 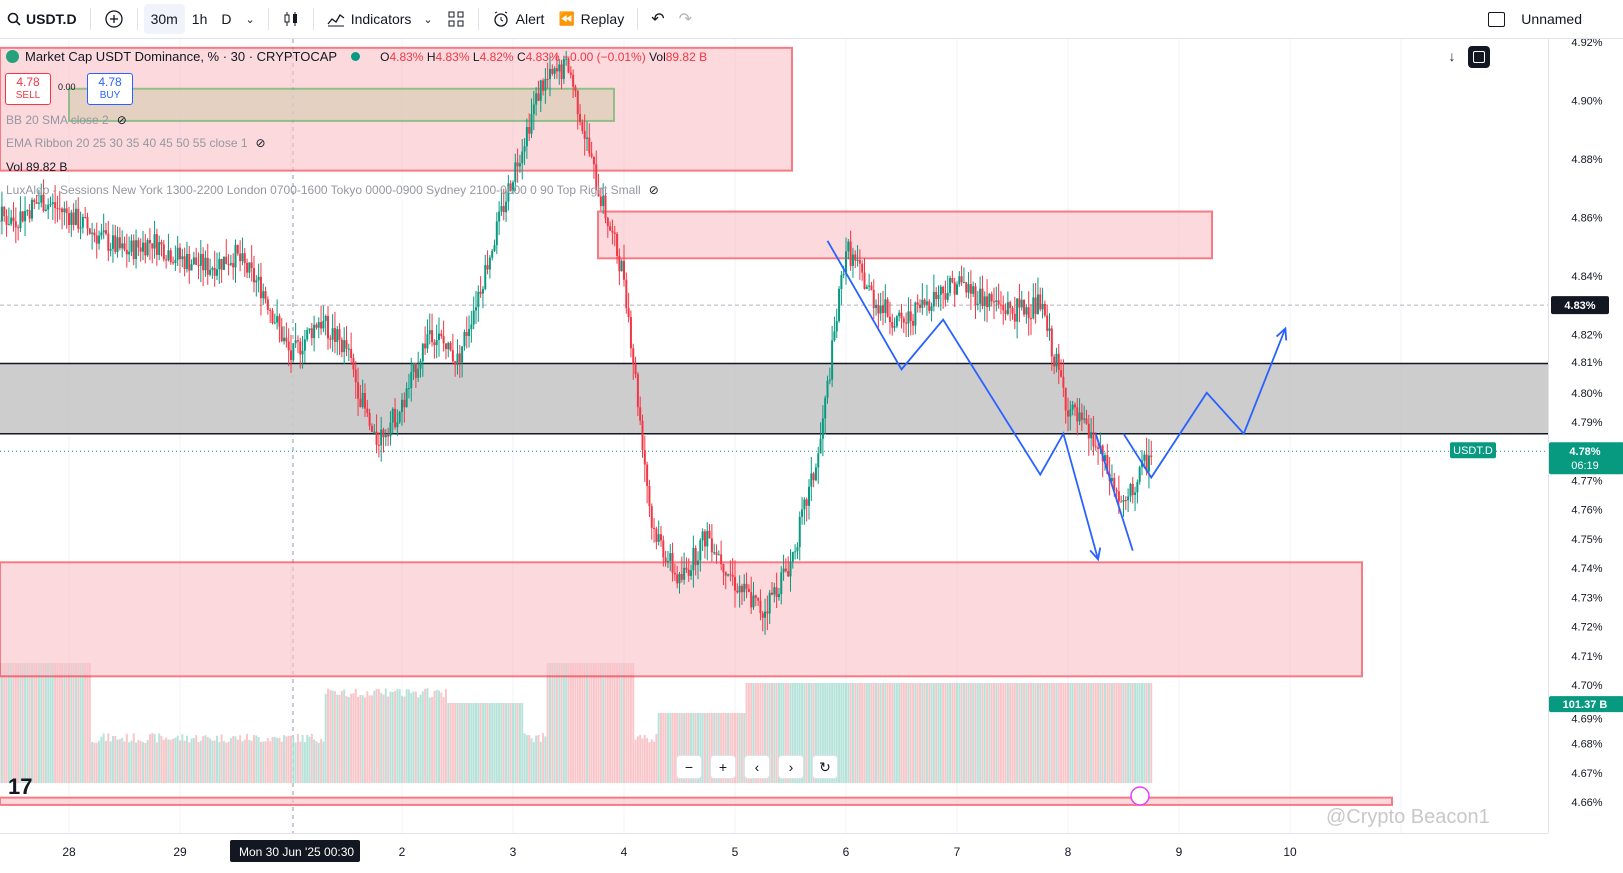 What do you see at coordinates (296, 852) in the screenshot?
I see `crosshair-time-label: Mon 30 Jun '25 00:30` at bounding box center [296, 852].